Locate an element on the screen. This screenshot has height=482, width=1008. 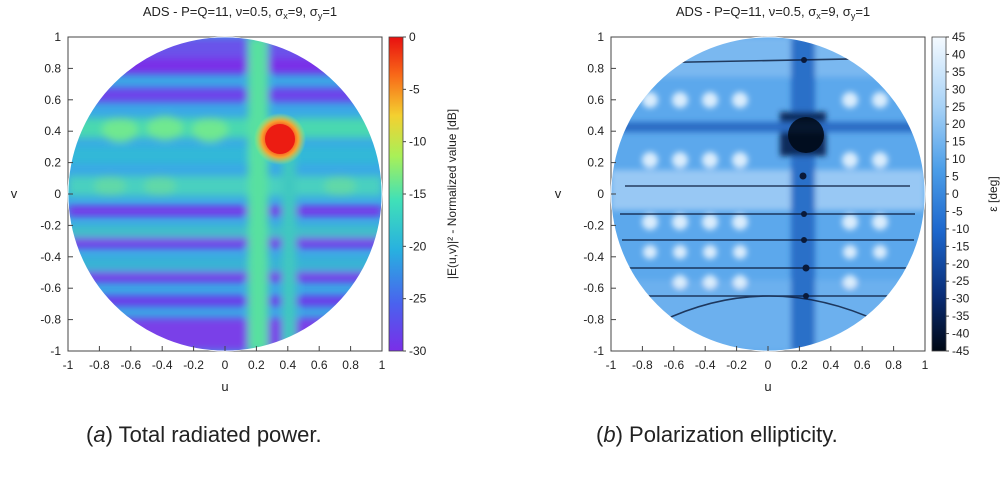
colorbar-tick-label: 40 is located at coordinates (959, 54).